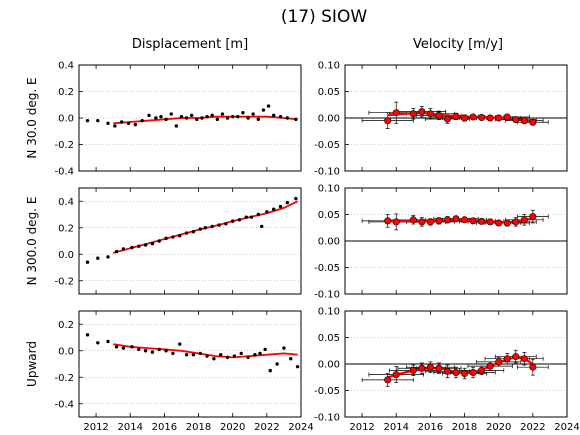  I want to click on y-tick-label: -0.05, so click(327, 391).